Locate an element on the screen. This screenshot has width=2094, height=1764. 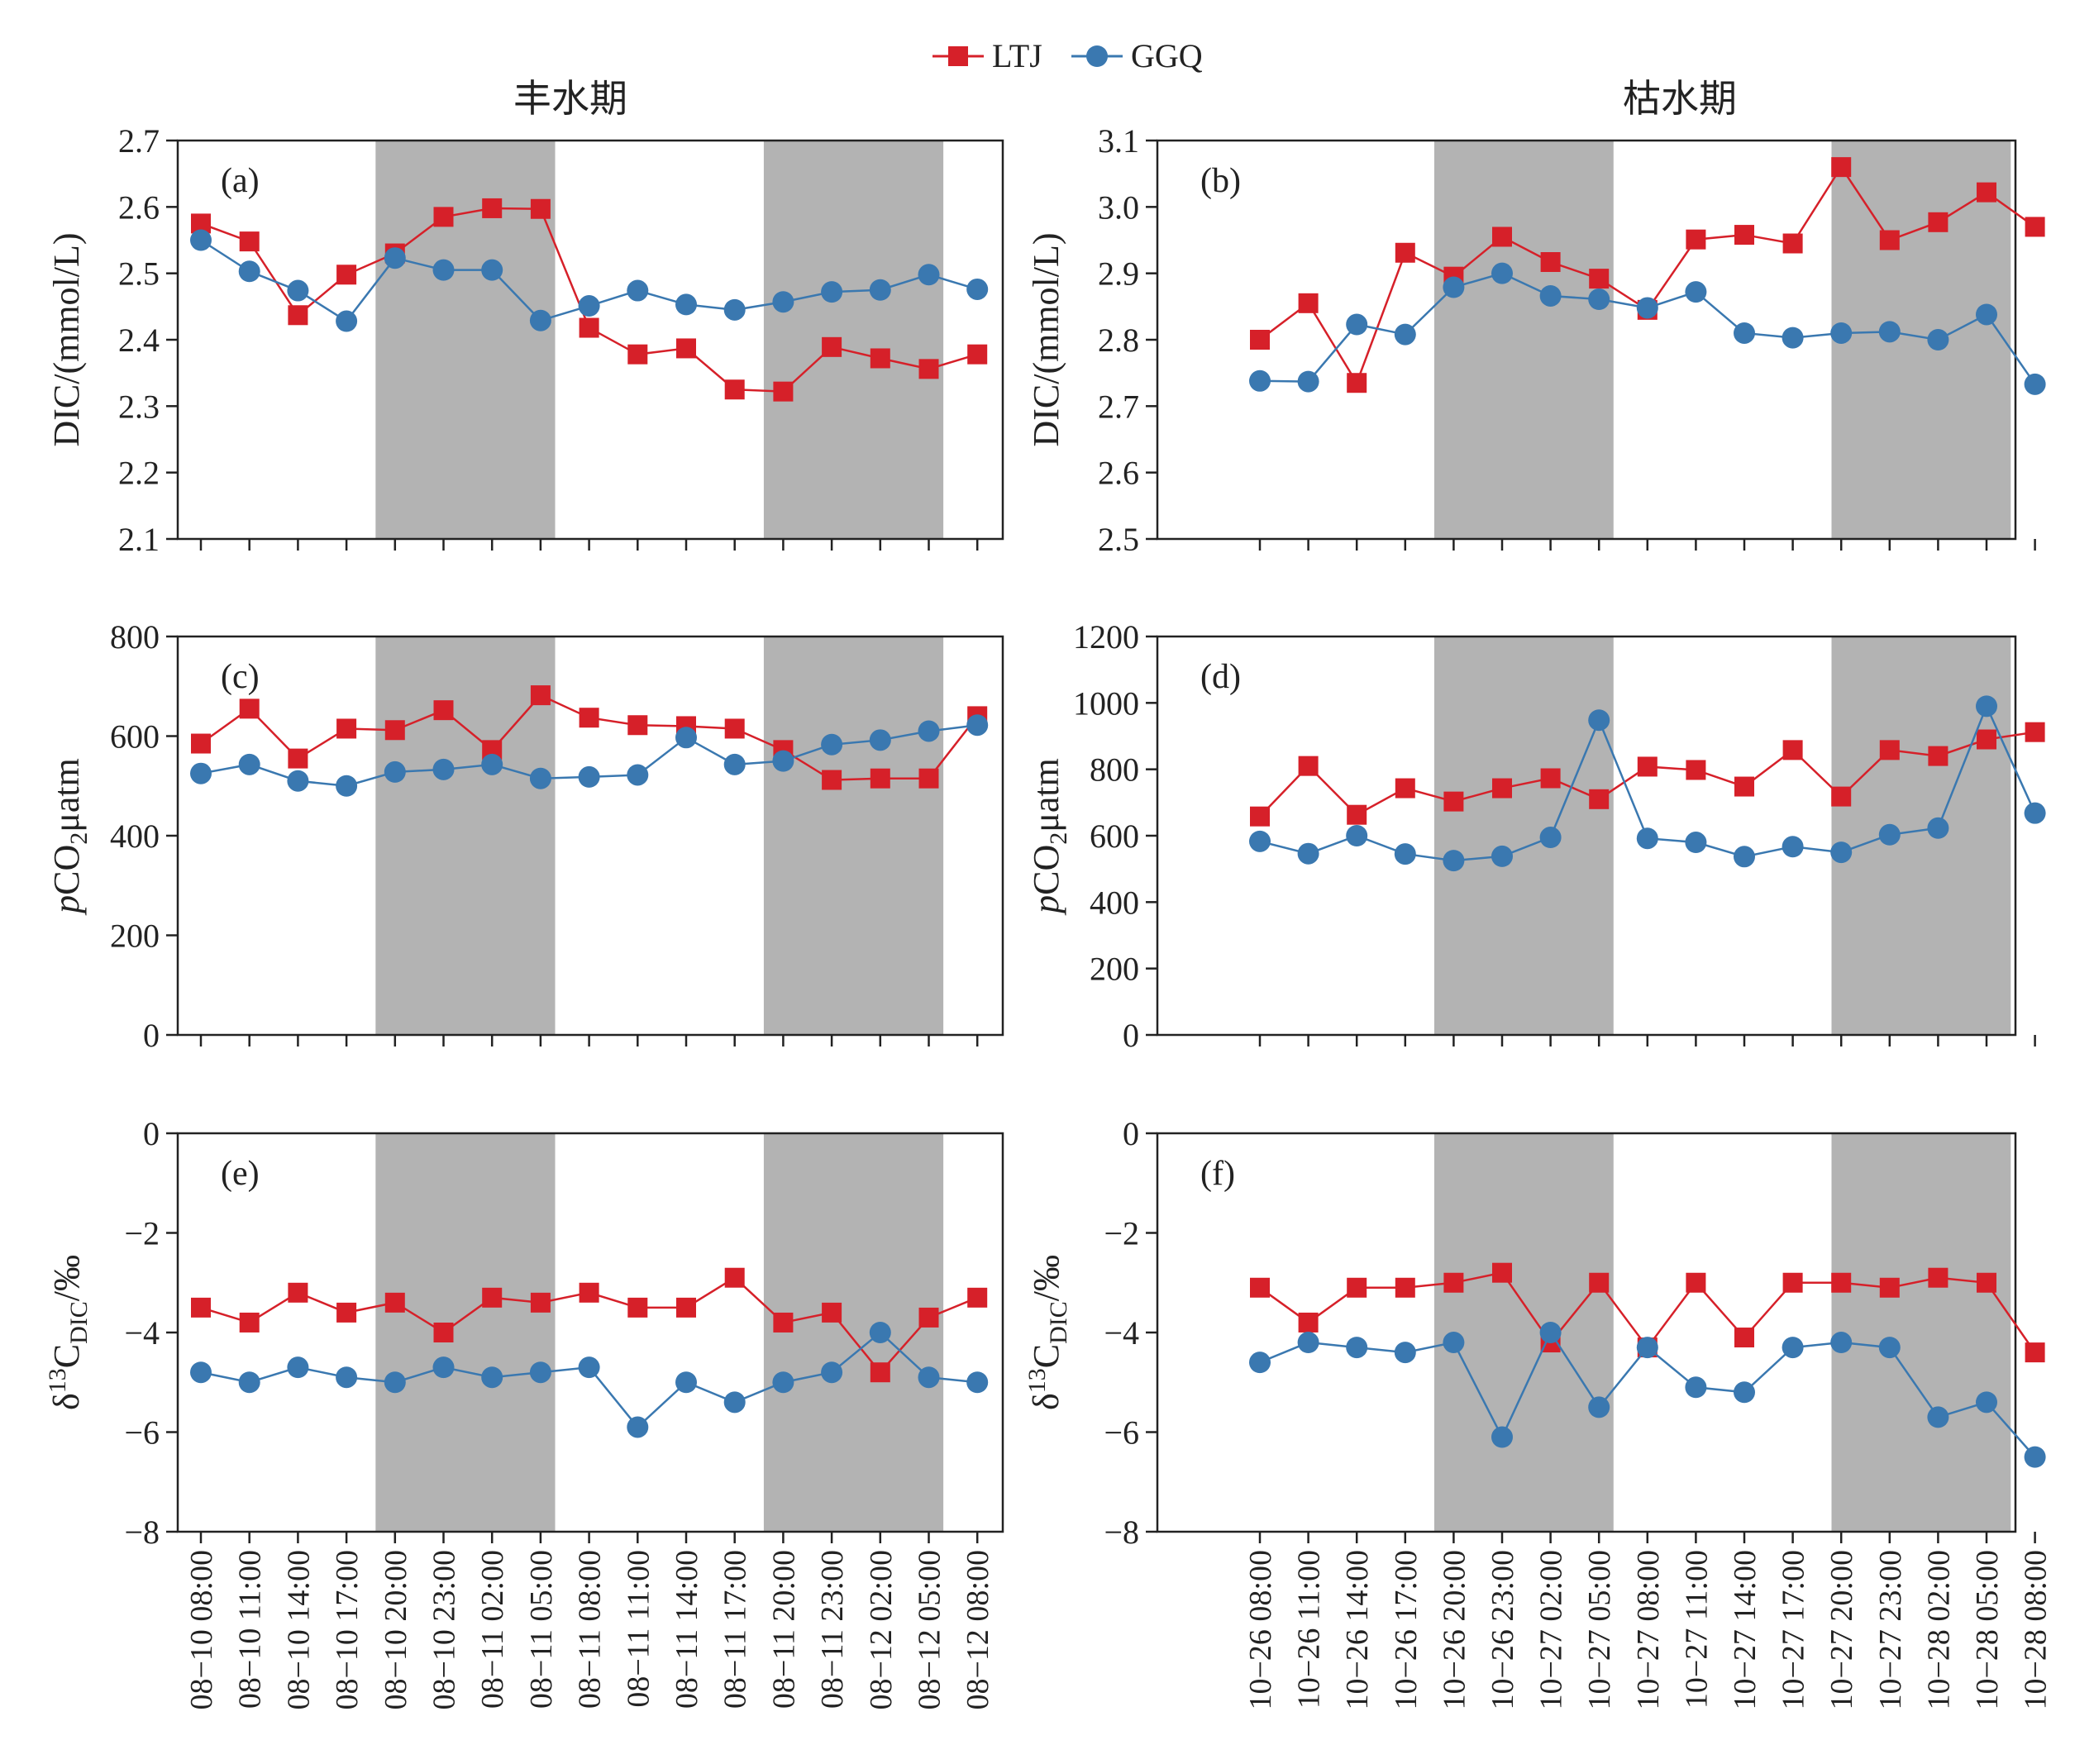
column-title-dry-season: 枯水期 is located at coordinates (1680, 99).